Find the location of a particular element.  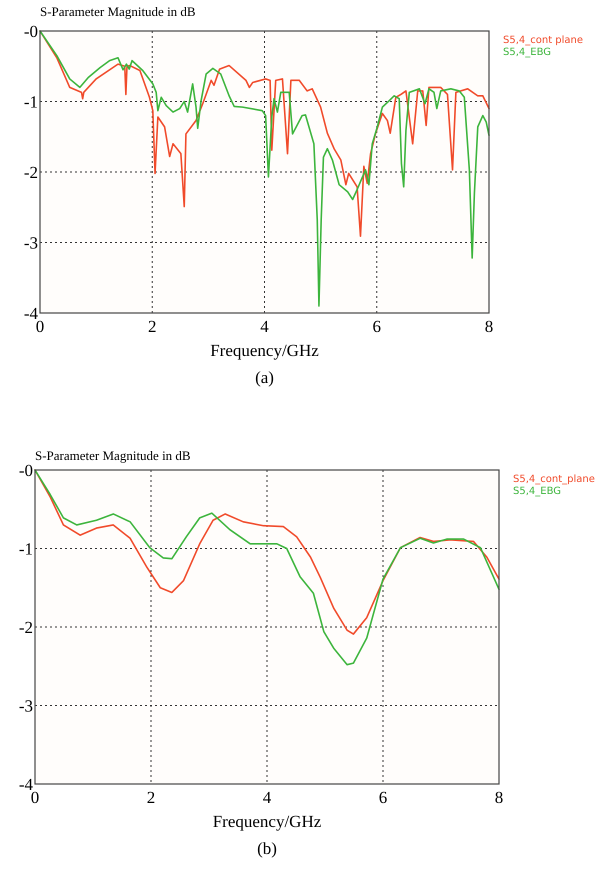

text: (b) is located at coordinates (267, 848).